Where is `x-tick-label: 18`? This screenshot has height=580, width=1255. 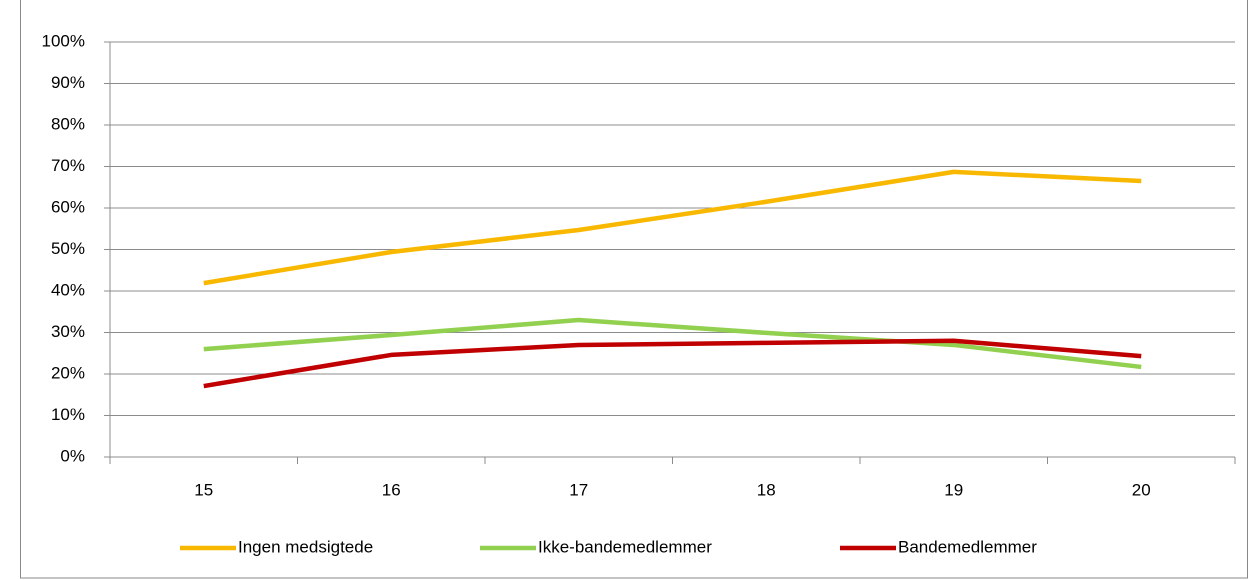 x-tick-label: 18 is located at coordinates (766, 489).